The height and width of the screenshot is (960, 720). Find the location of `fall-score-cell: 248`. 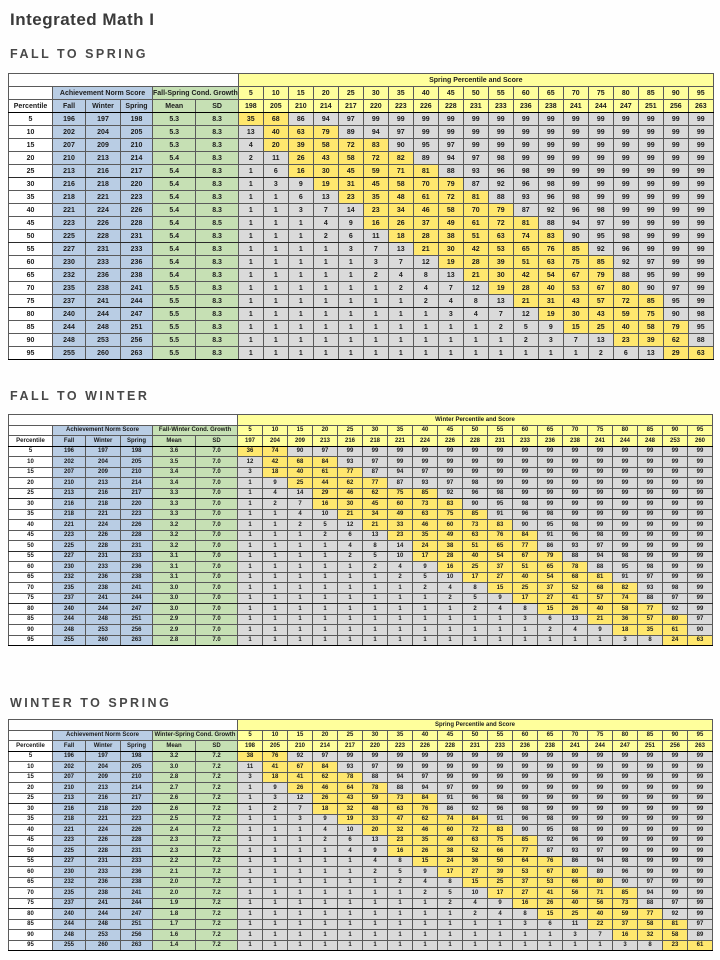

fall-score-cell: 248 is located at coordinates (69, 630).